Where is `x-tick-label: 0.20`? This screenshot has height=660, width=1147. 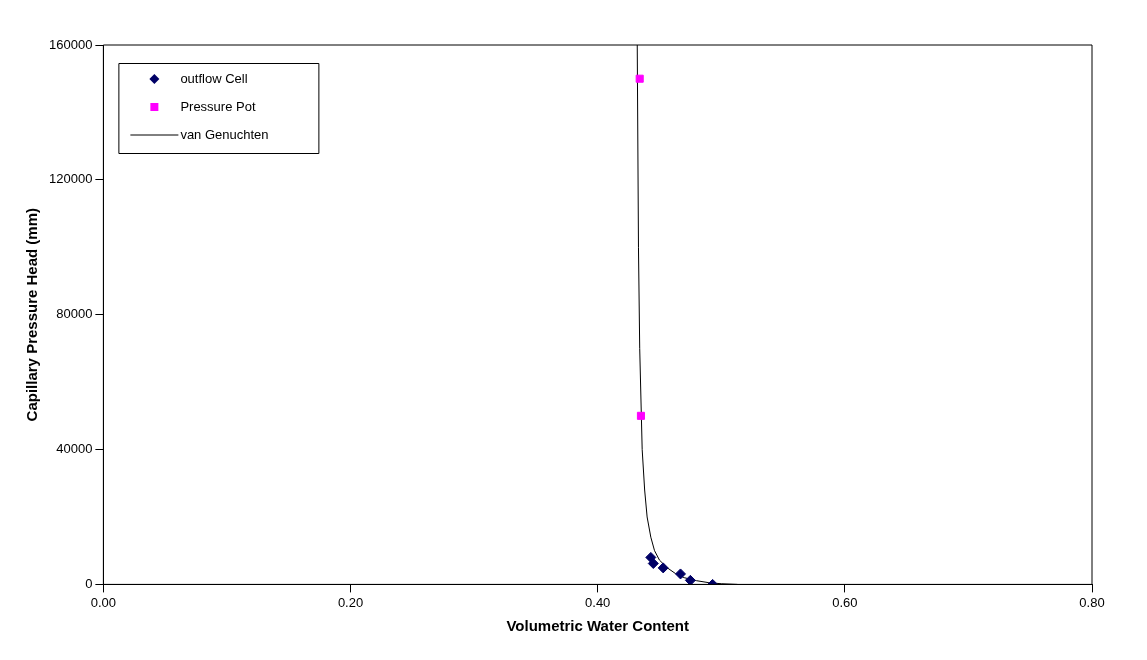 x-tick-label: 0.20 is located at coordinates (350, 602).